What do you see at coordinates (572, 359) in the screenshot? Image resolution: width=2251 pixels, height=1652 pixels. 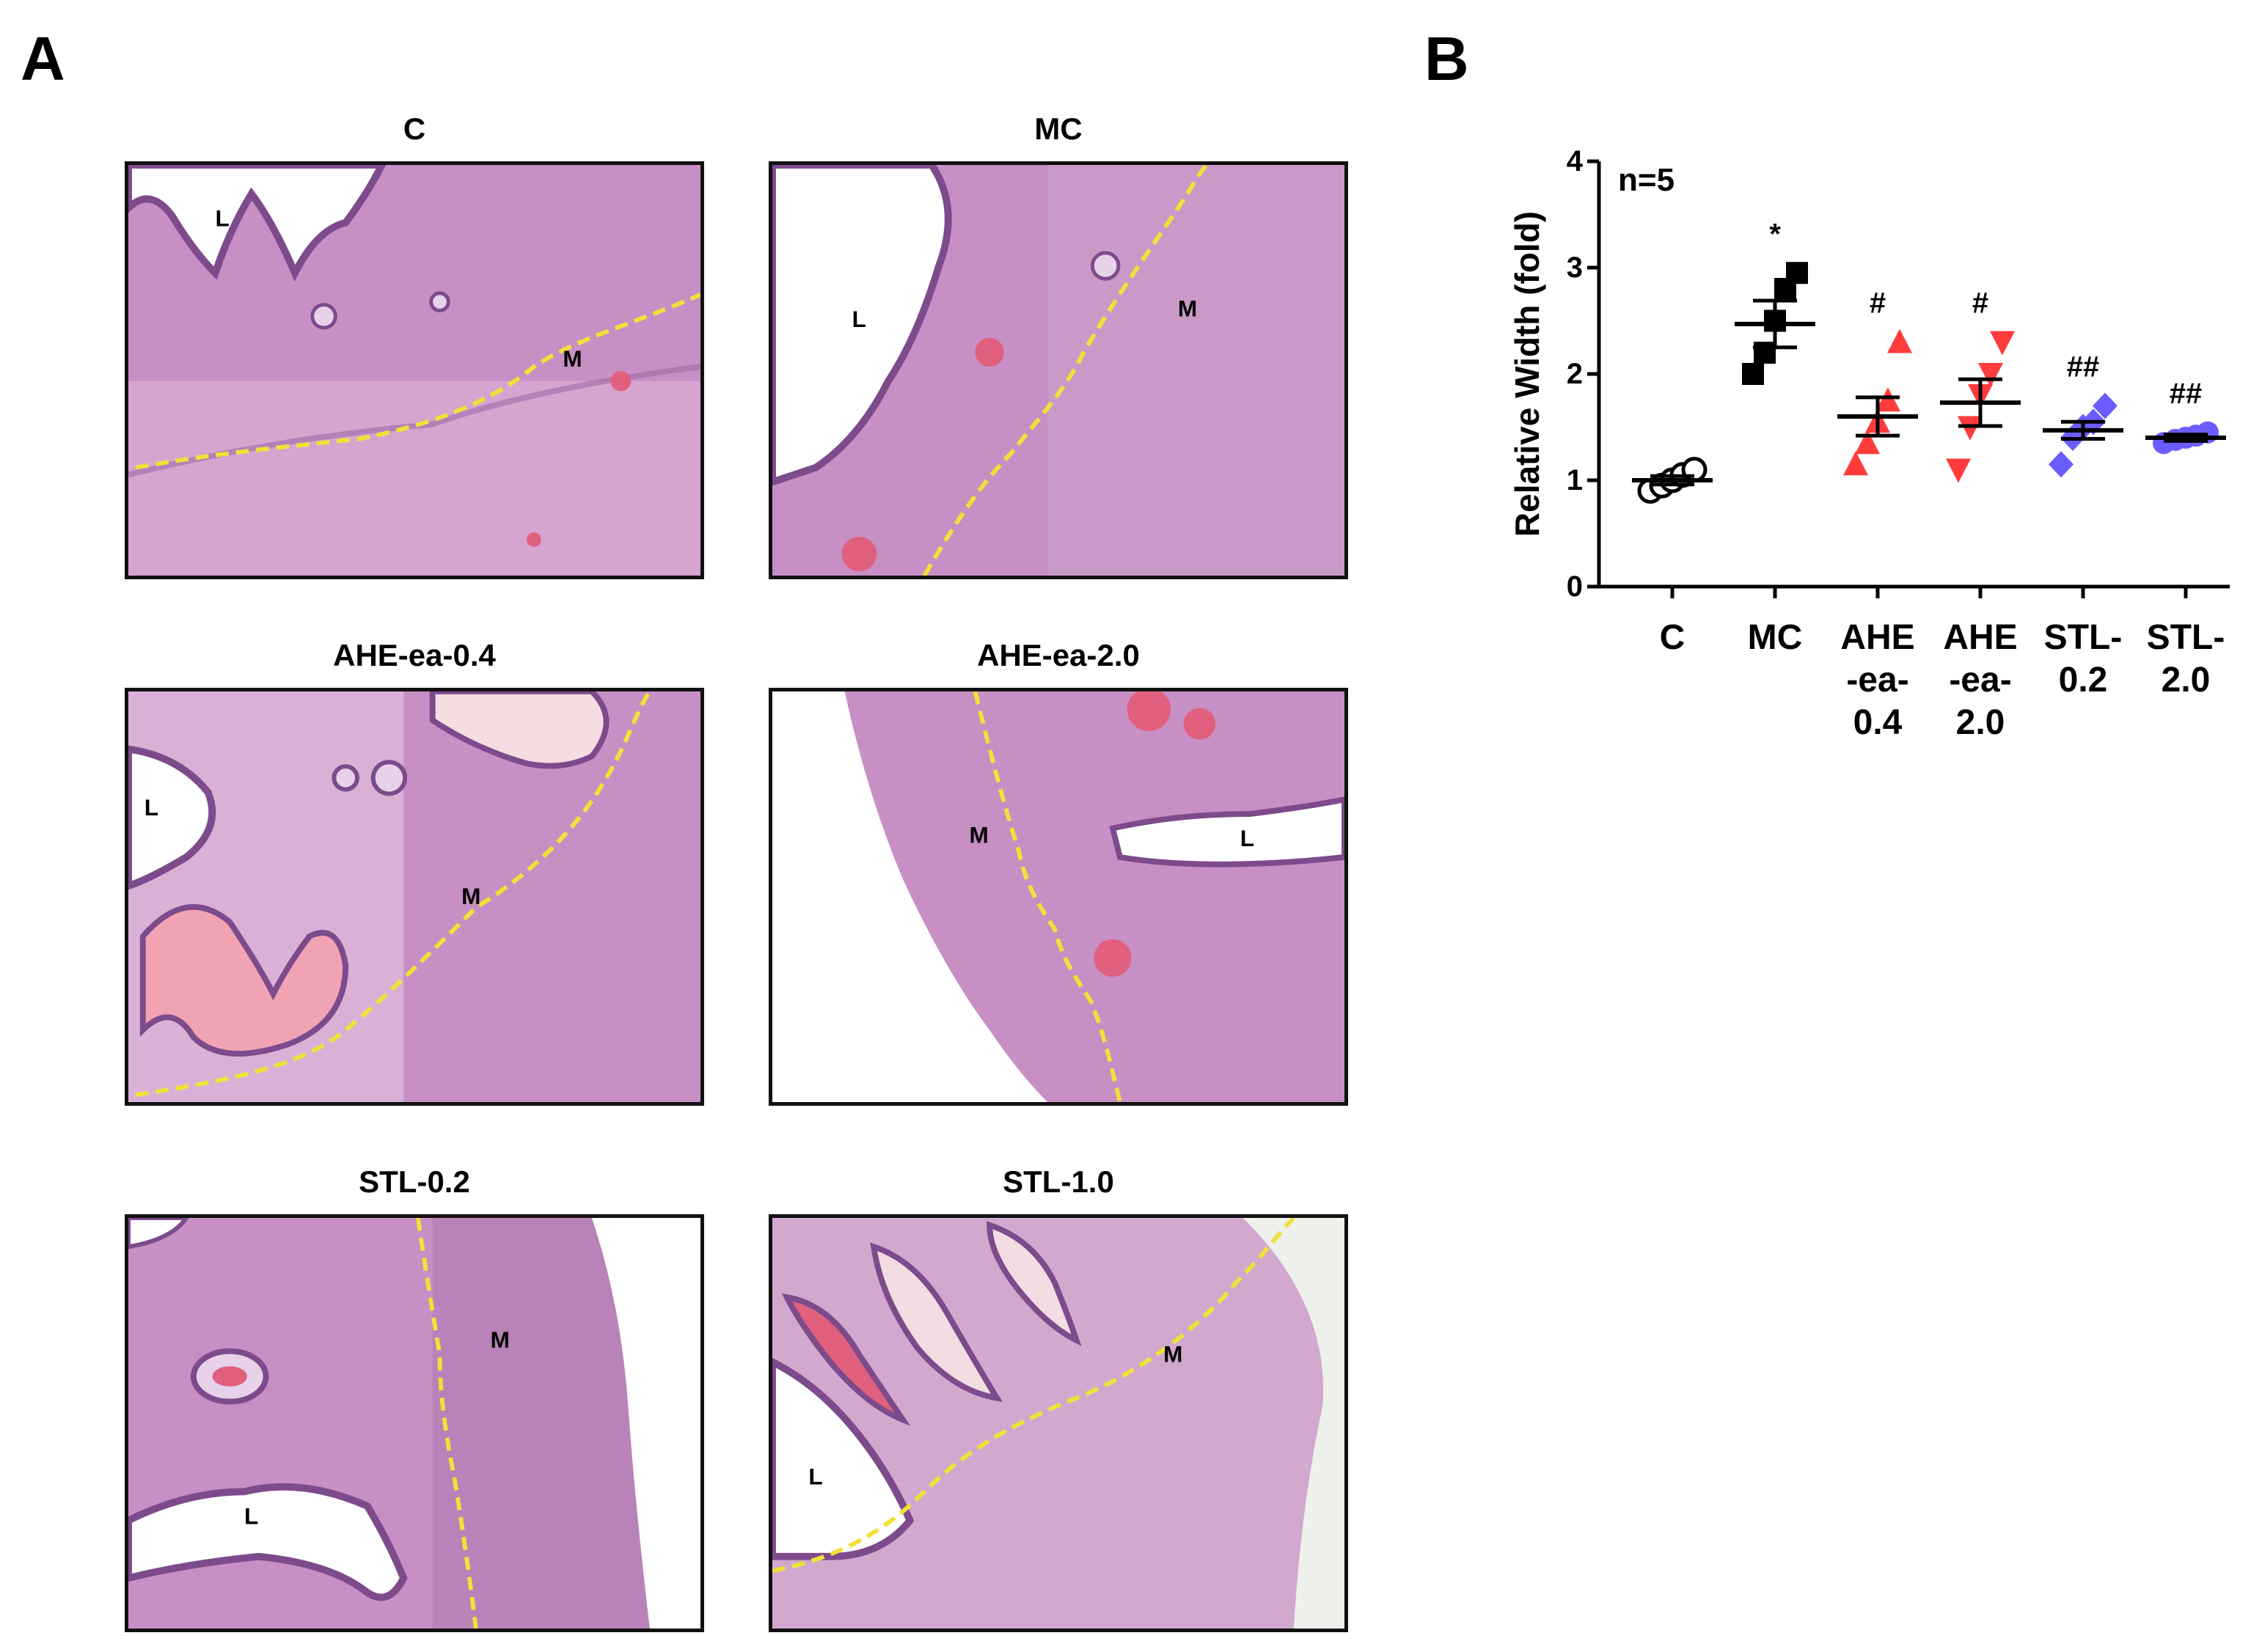 I see `myometrium-label-c: M` at bounding box center [572, 359].